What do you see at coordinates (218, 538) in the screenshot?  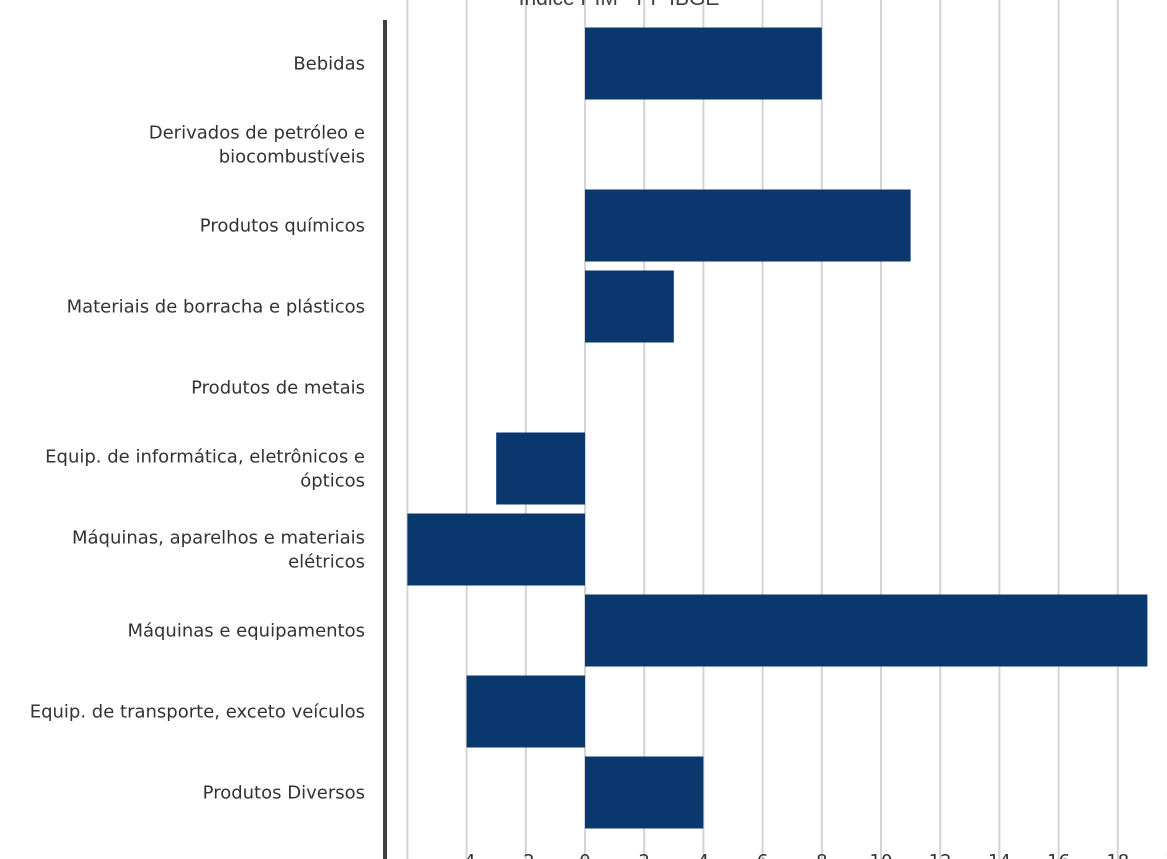 I see `category-label: Máquinas, aparelhos e materiais` at bounding box center [218, 538].